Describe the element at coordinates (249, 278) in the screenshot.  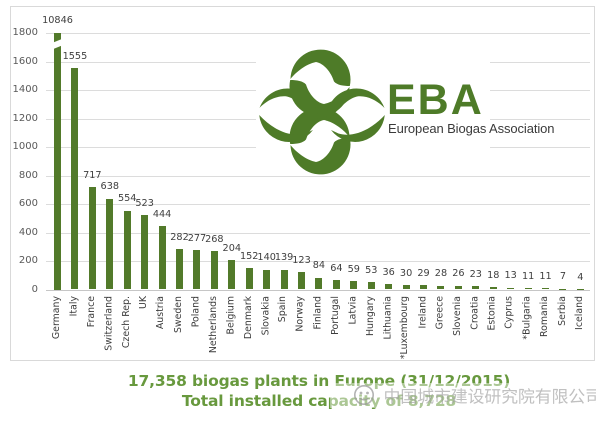
I see `bar-denmark` at that location.